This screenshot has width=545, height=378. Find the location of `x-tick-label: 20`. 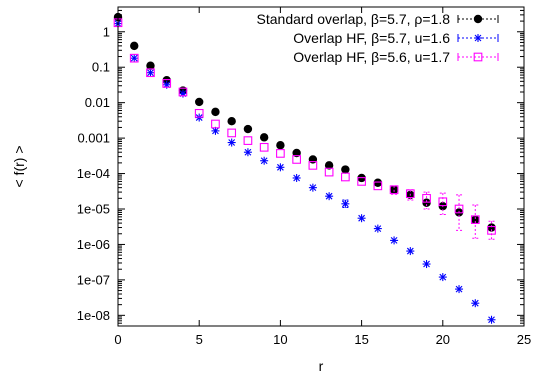

x-tick-label: 20 is located at coordinates (443, 339).